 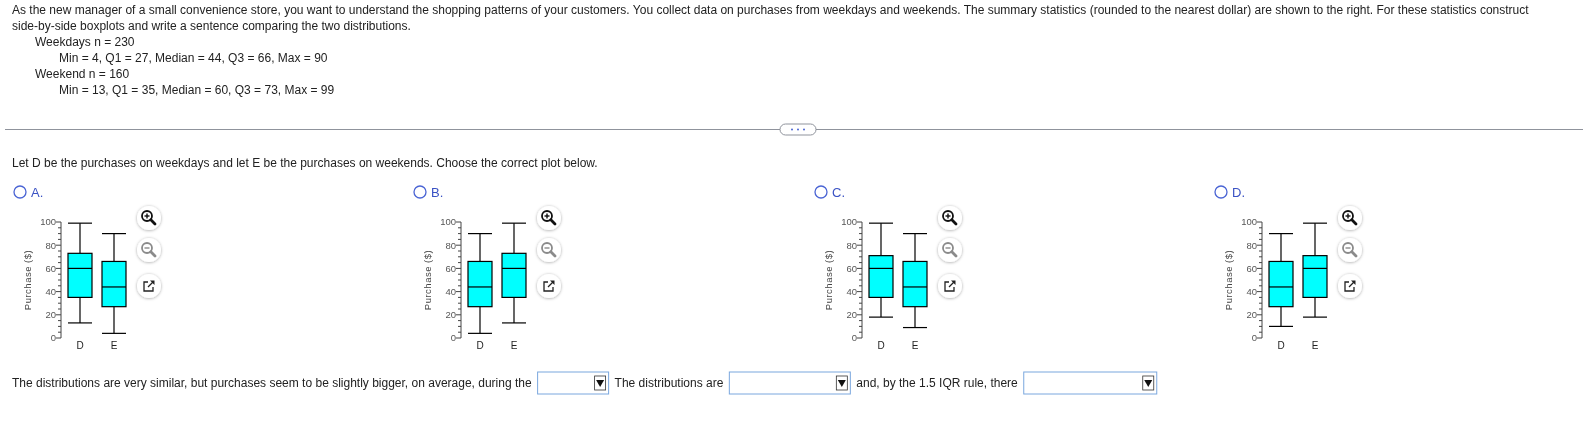 I want to click on text: Let D be the purchases on weekdays and let E be the purchases on weekends. Choose the correct plot below., so click(x=305, y=163).